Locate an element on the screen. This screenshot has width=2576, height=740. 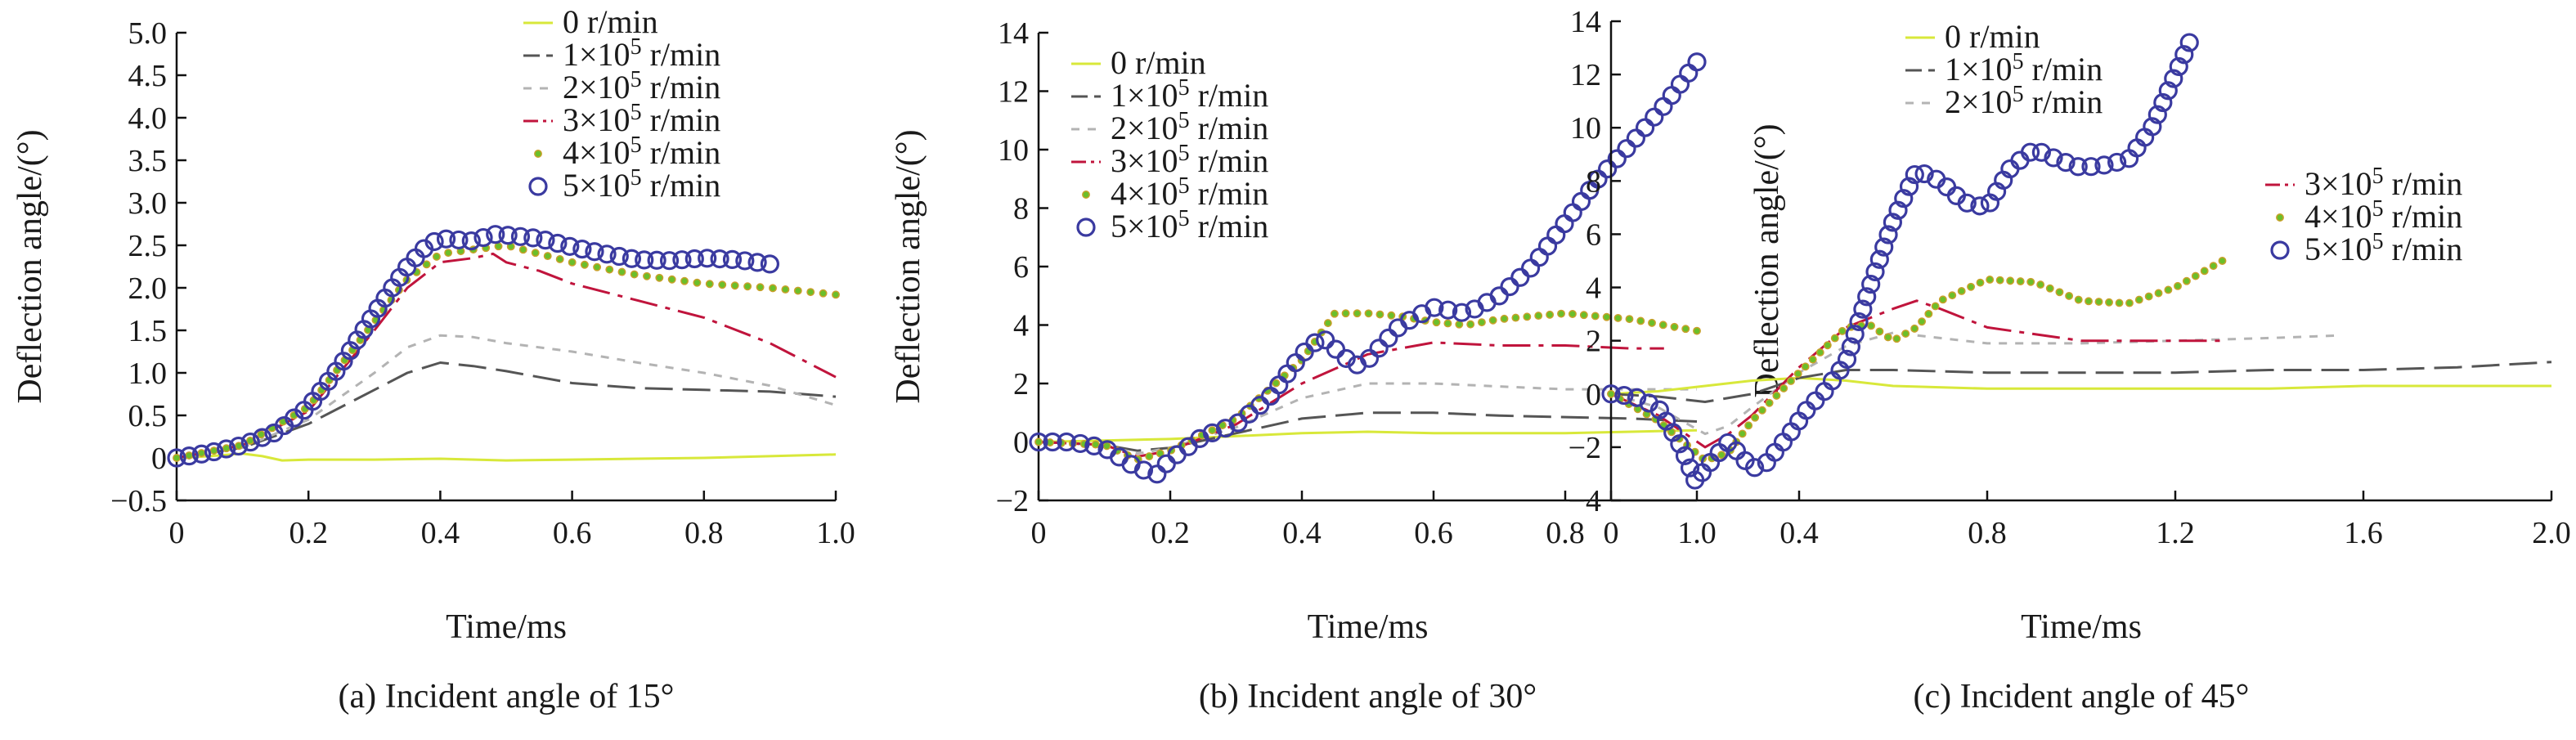
legend-item: 3×105 r/min is located at coordinates (2363, 183).